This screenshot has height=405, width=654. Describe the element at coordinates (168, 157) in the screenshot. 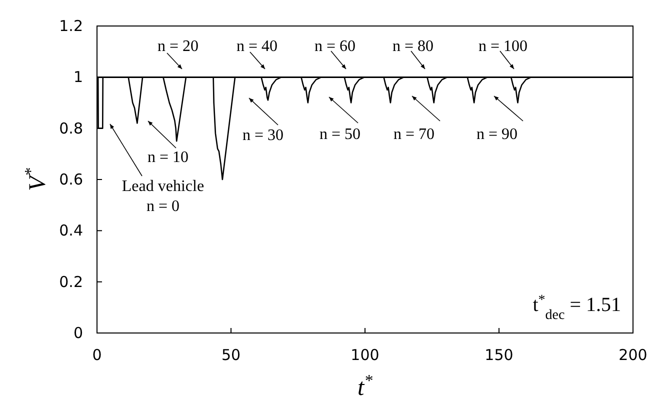

I see `annotation: n = 10` at that location.